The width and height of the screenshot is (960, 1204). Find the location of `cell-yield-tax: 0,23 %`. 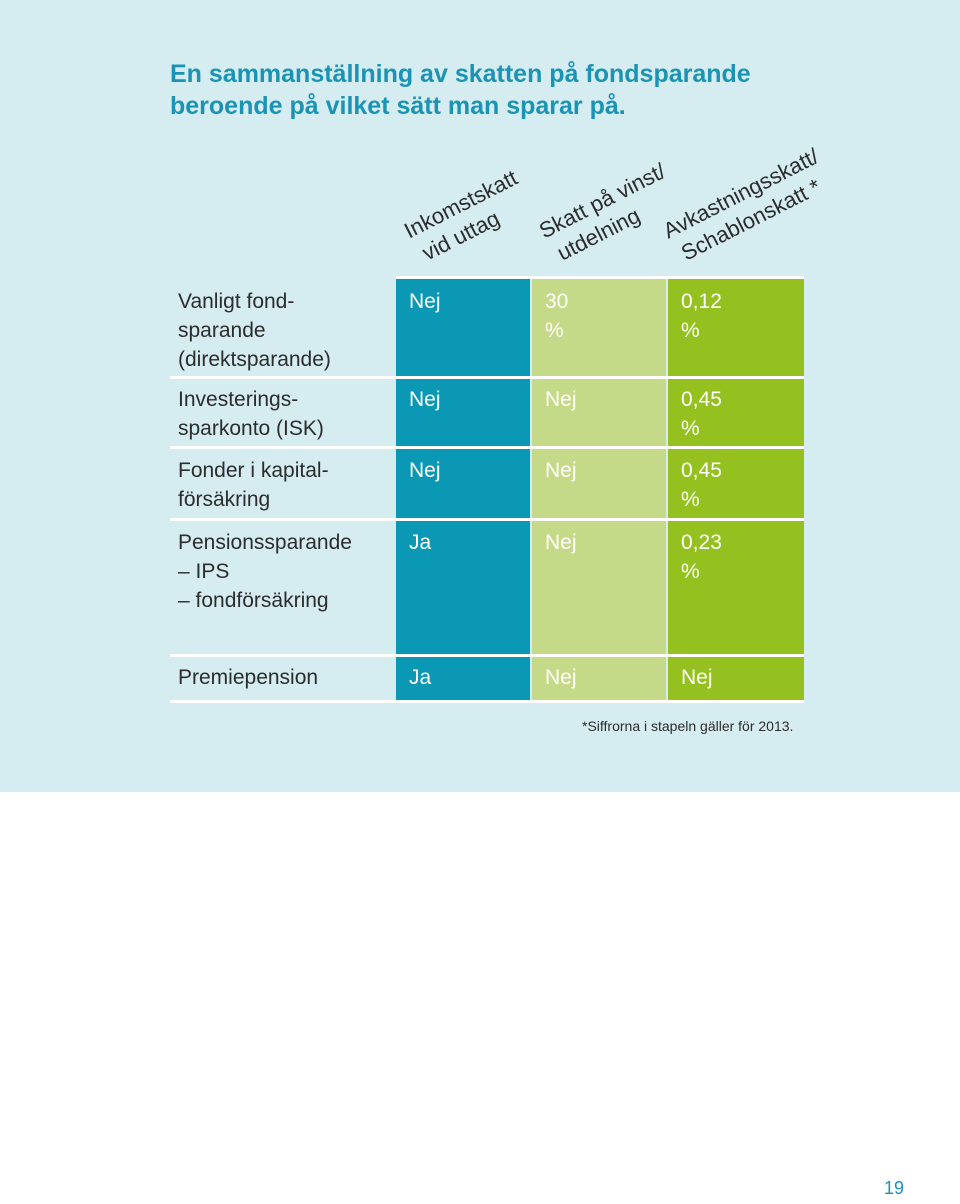

cell-yield-tax: 0,23 % is located at coordinates (701, 557).